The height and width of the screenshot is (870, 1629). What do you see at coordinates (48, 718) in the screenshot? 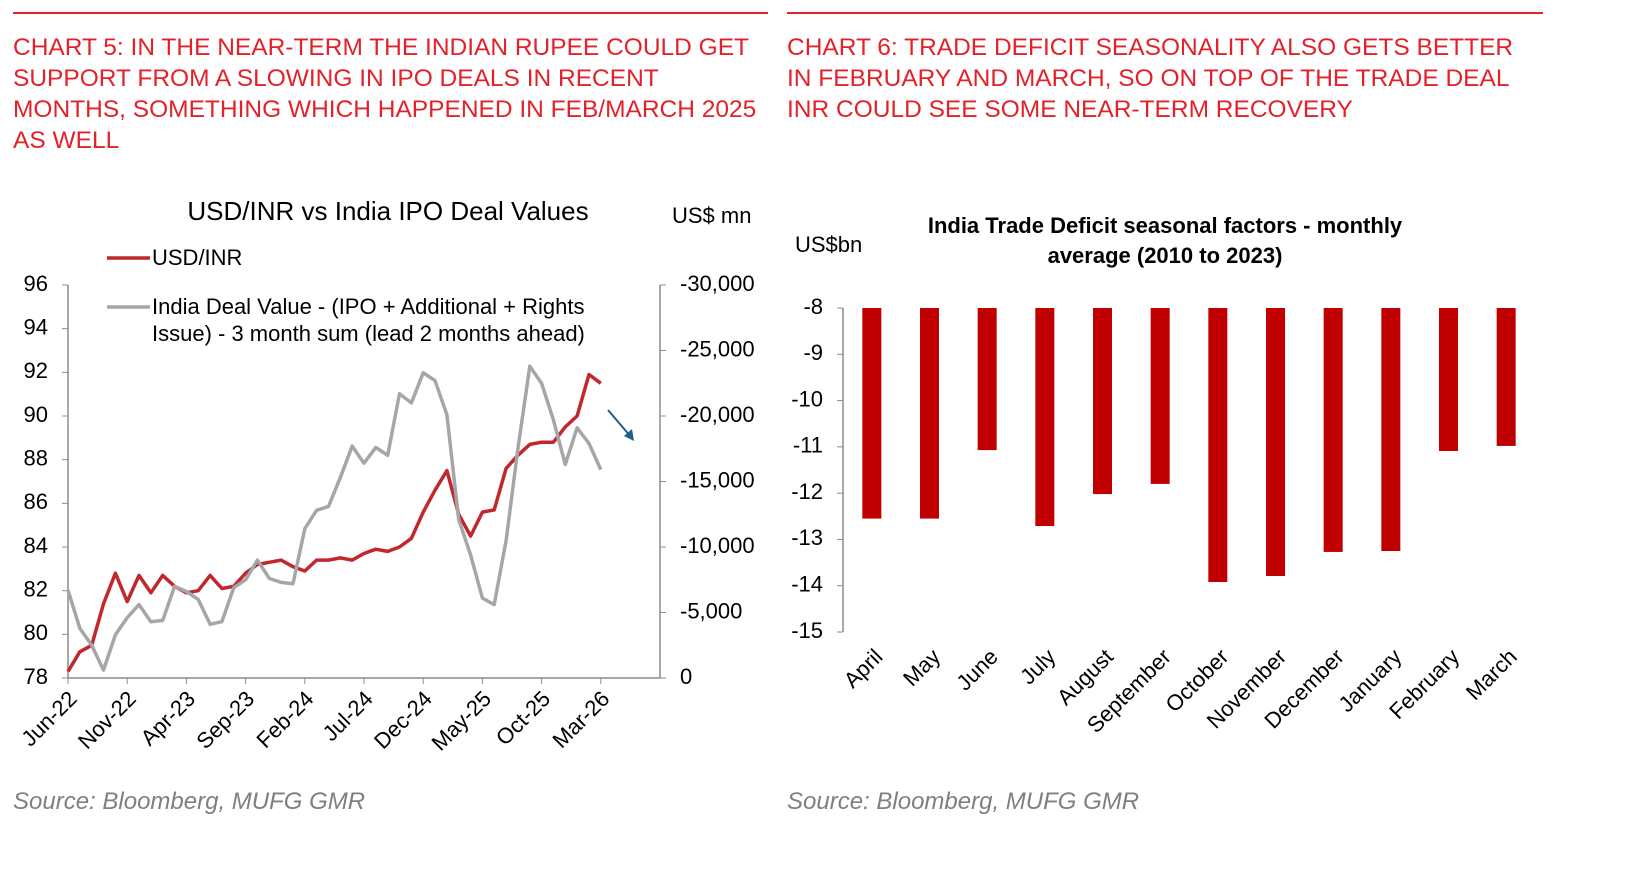
I see `x-tick-label: Jun-22` at bounding box center [48, 718].